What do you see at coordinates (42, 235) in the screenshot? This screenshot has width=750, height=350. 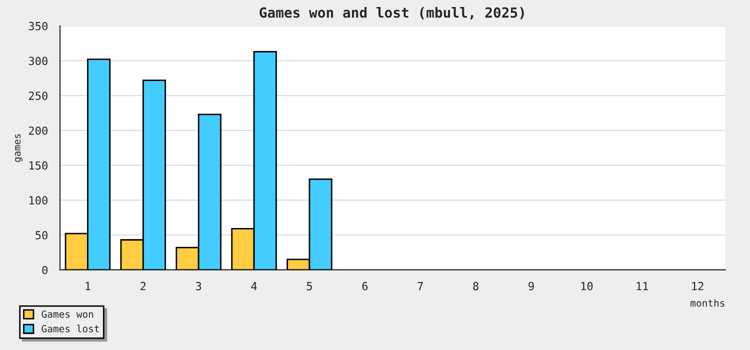 I see `y-tick-label: 50` at bounding box center [42, 235].